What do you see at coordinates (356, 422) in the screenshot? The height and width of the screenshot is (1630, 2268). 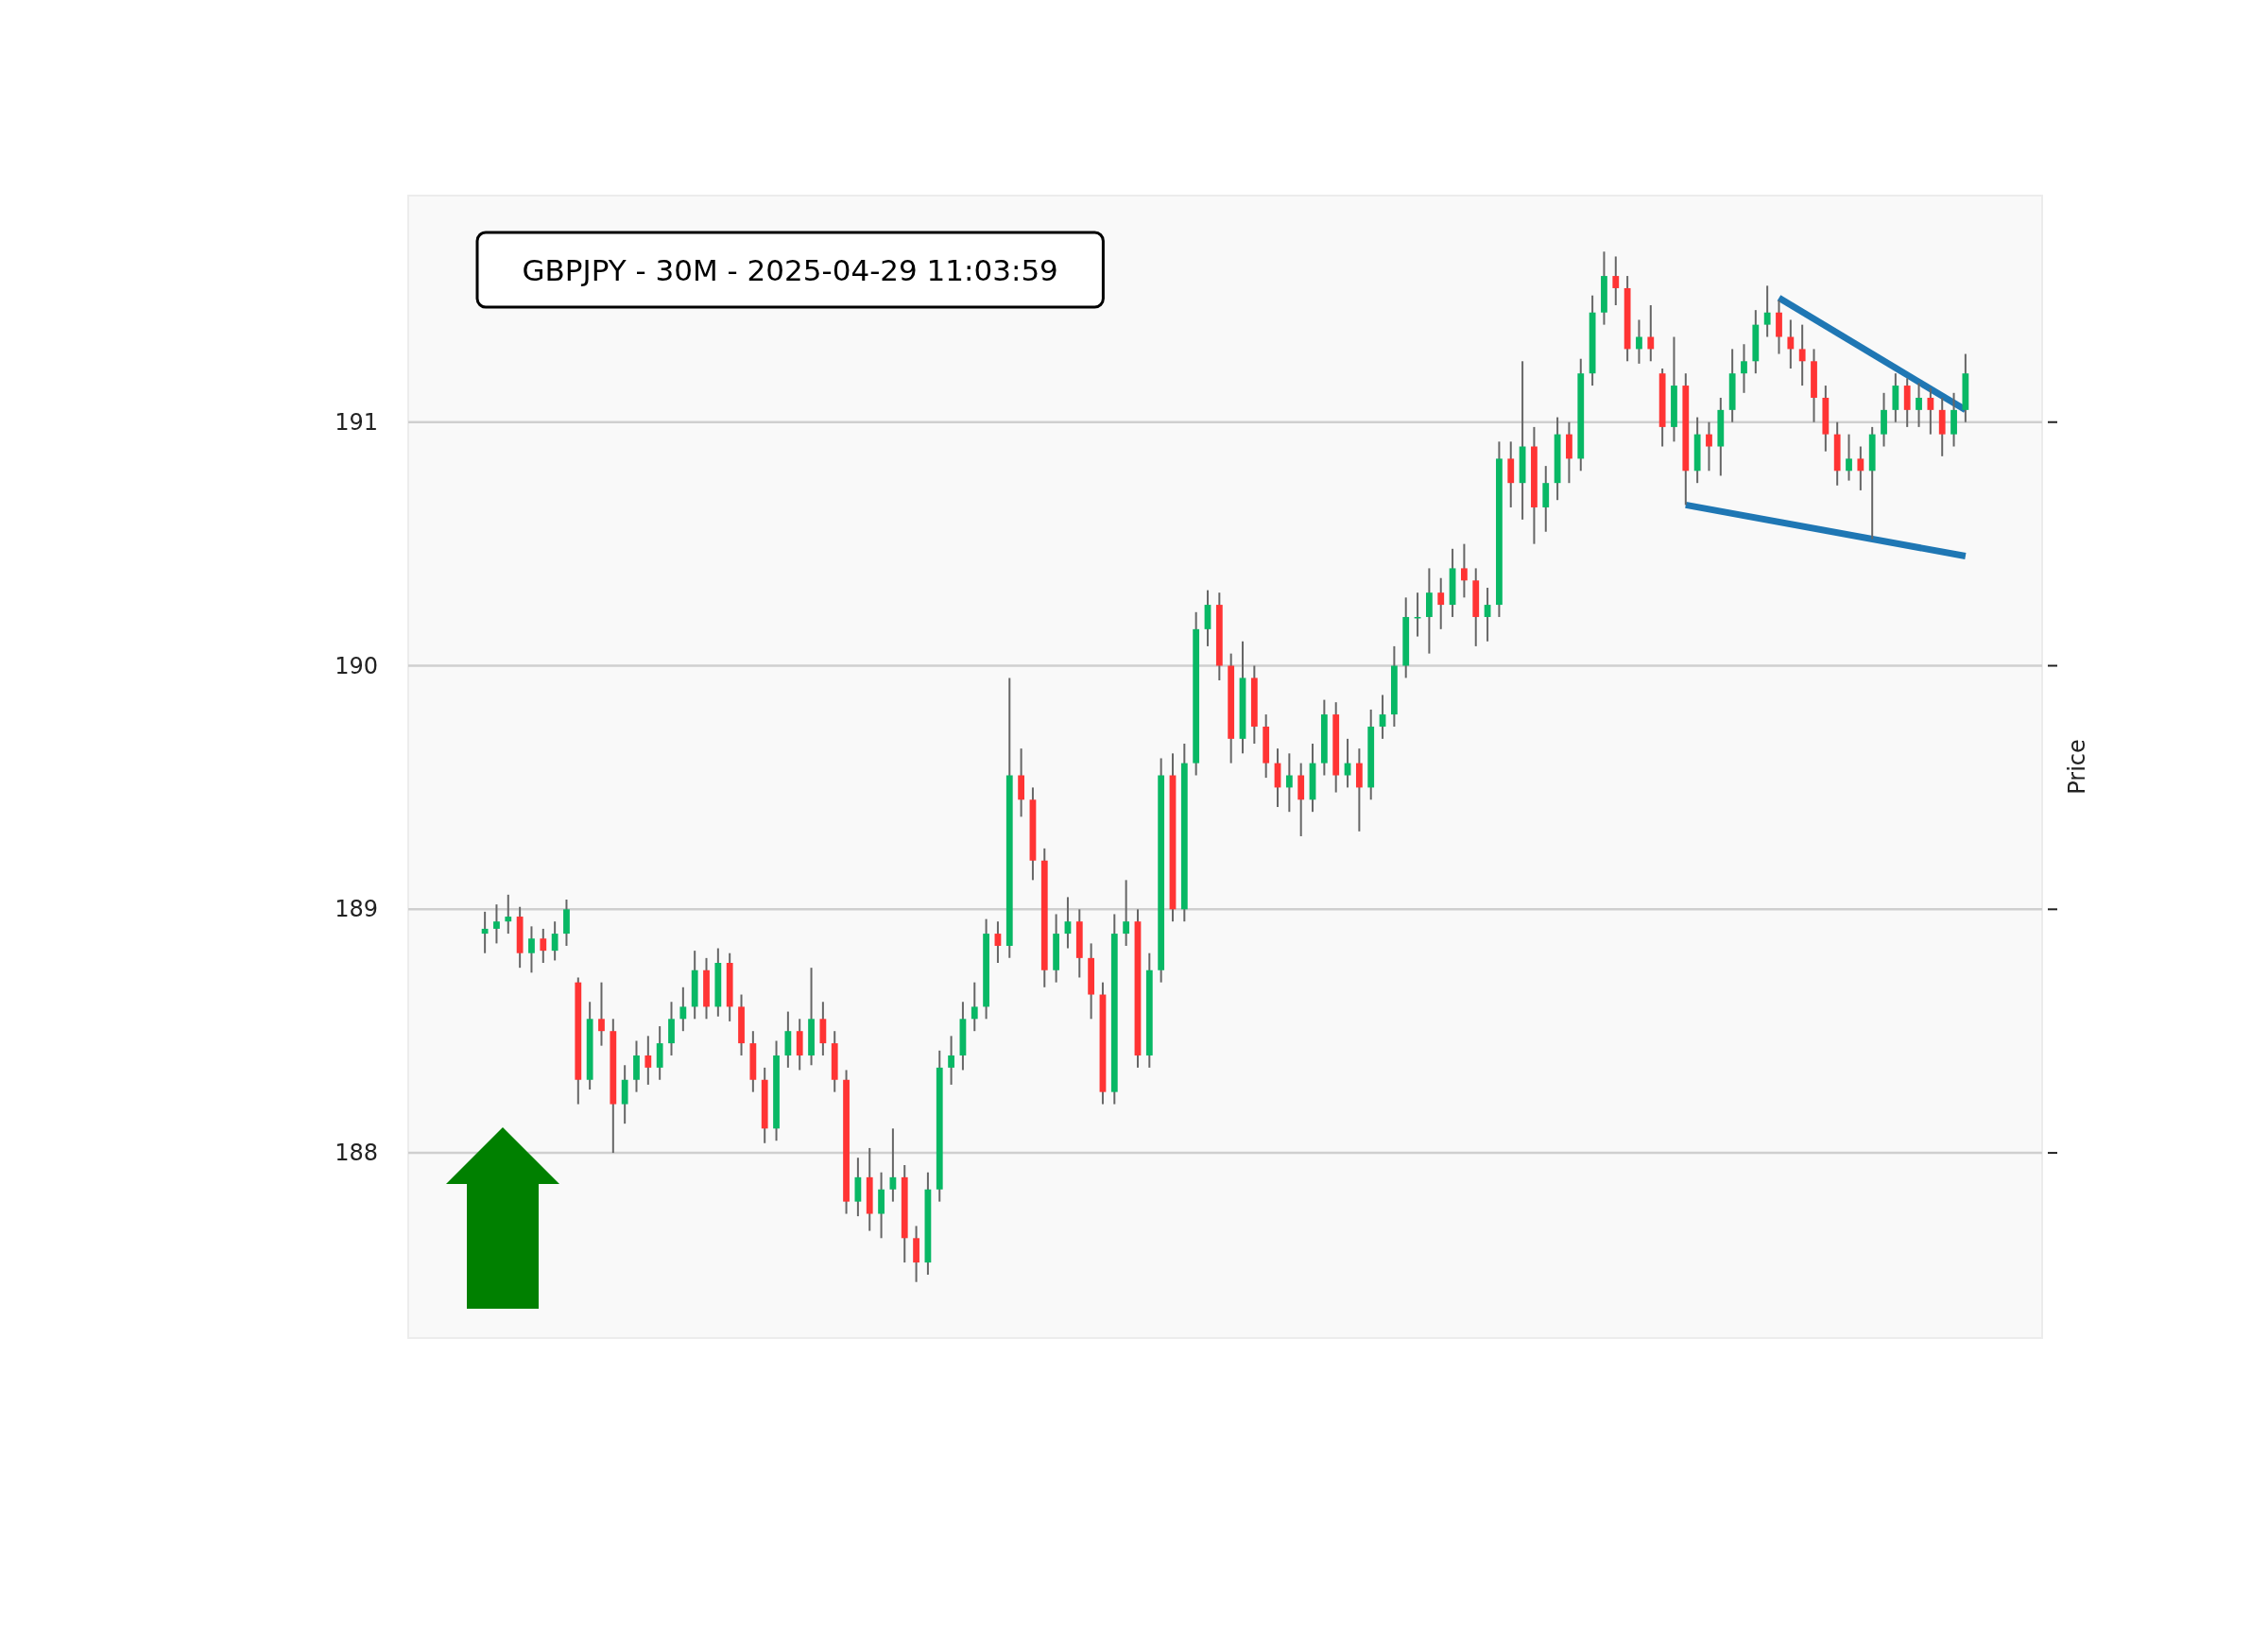 I see `y-tick-label: 191` at bounding box center [356, 422].